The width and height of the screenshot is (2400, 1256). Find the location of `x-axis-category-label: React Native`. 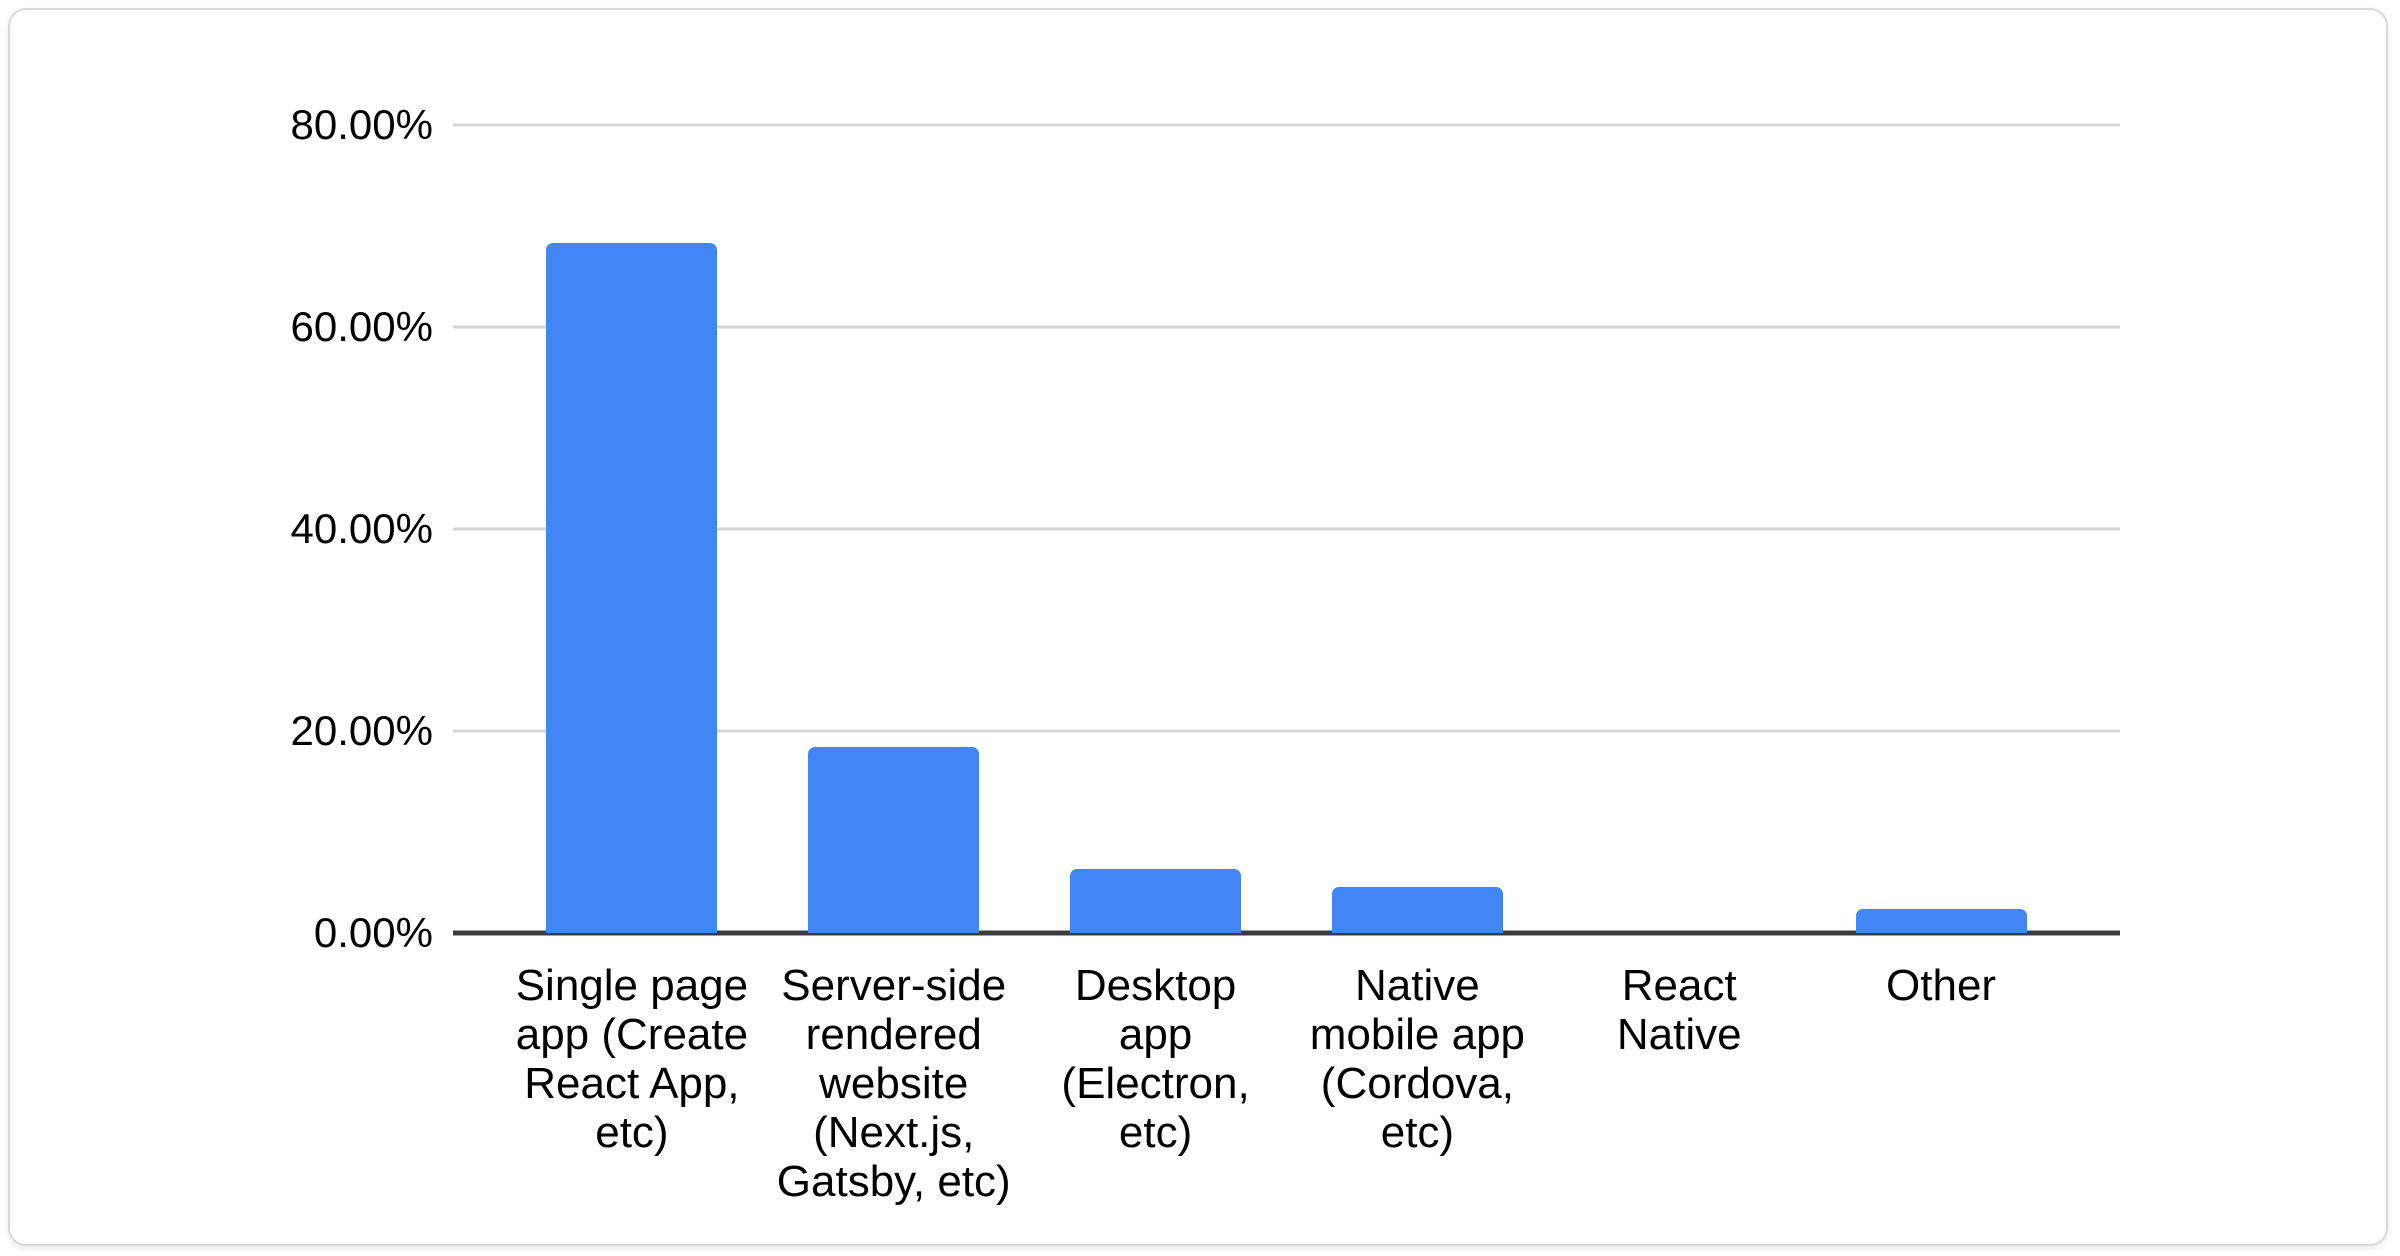

x-axis-category-label: React Native is located at coordinates (1679, 1010).